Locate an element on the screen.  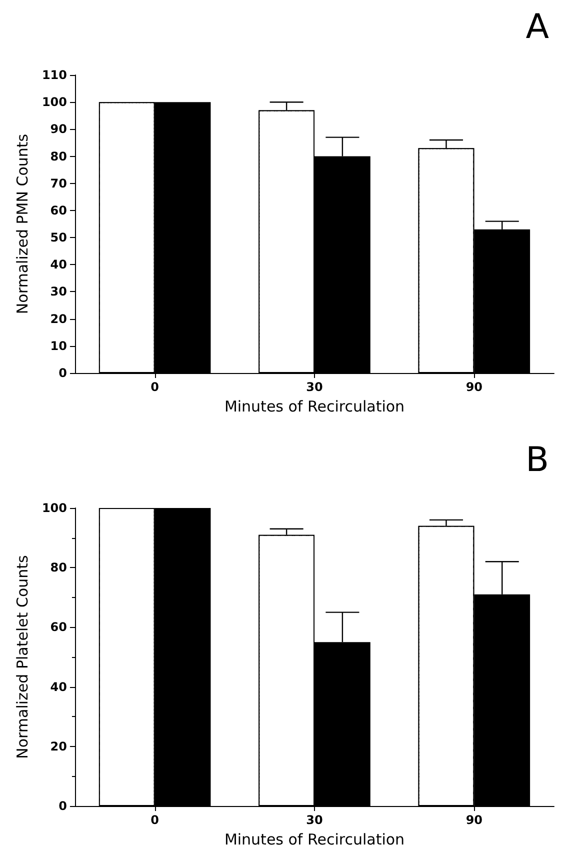
y-axis-title: Normalized PMN Counts is located at coordinates (23, 224).